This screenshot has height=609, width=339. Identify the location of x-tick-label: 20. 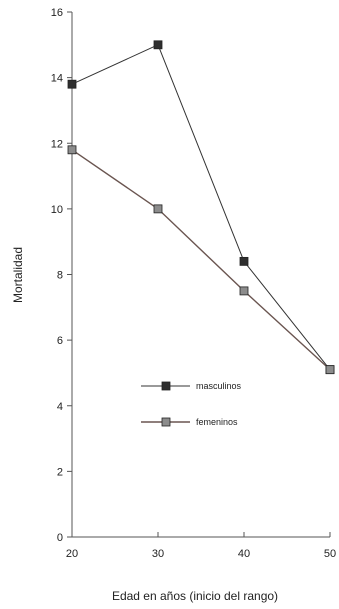
(72, 554).